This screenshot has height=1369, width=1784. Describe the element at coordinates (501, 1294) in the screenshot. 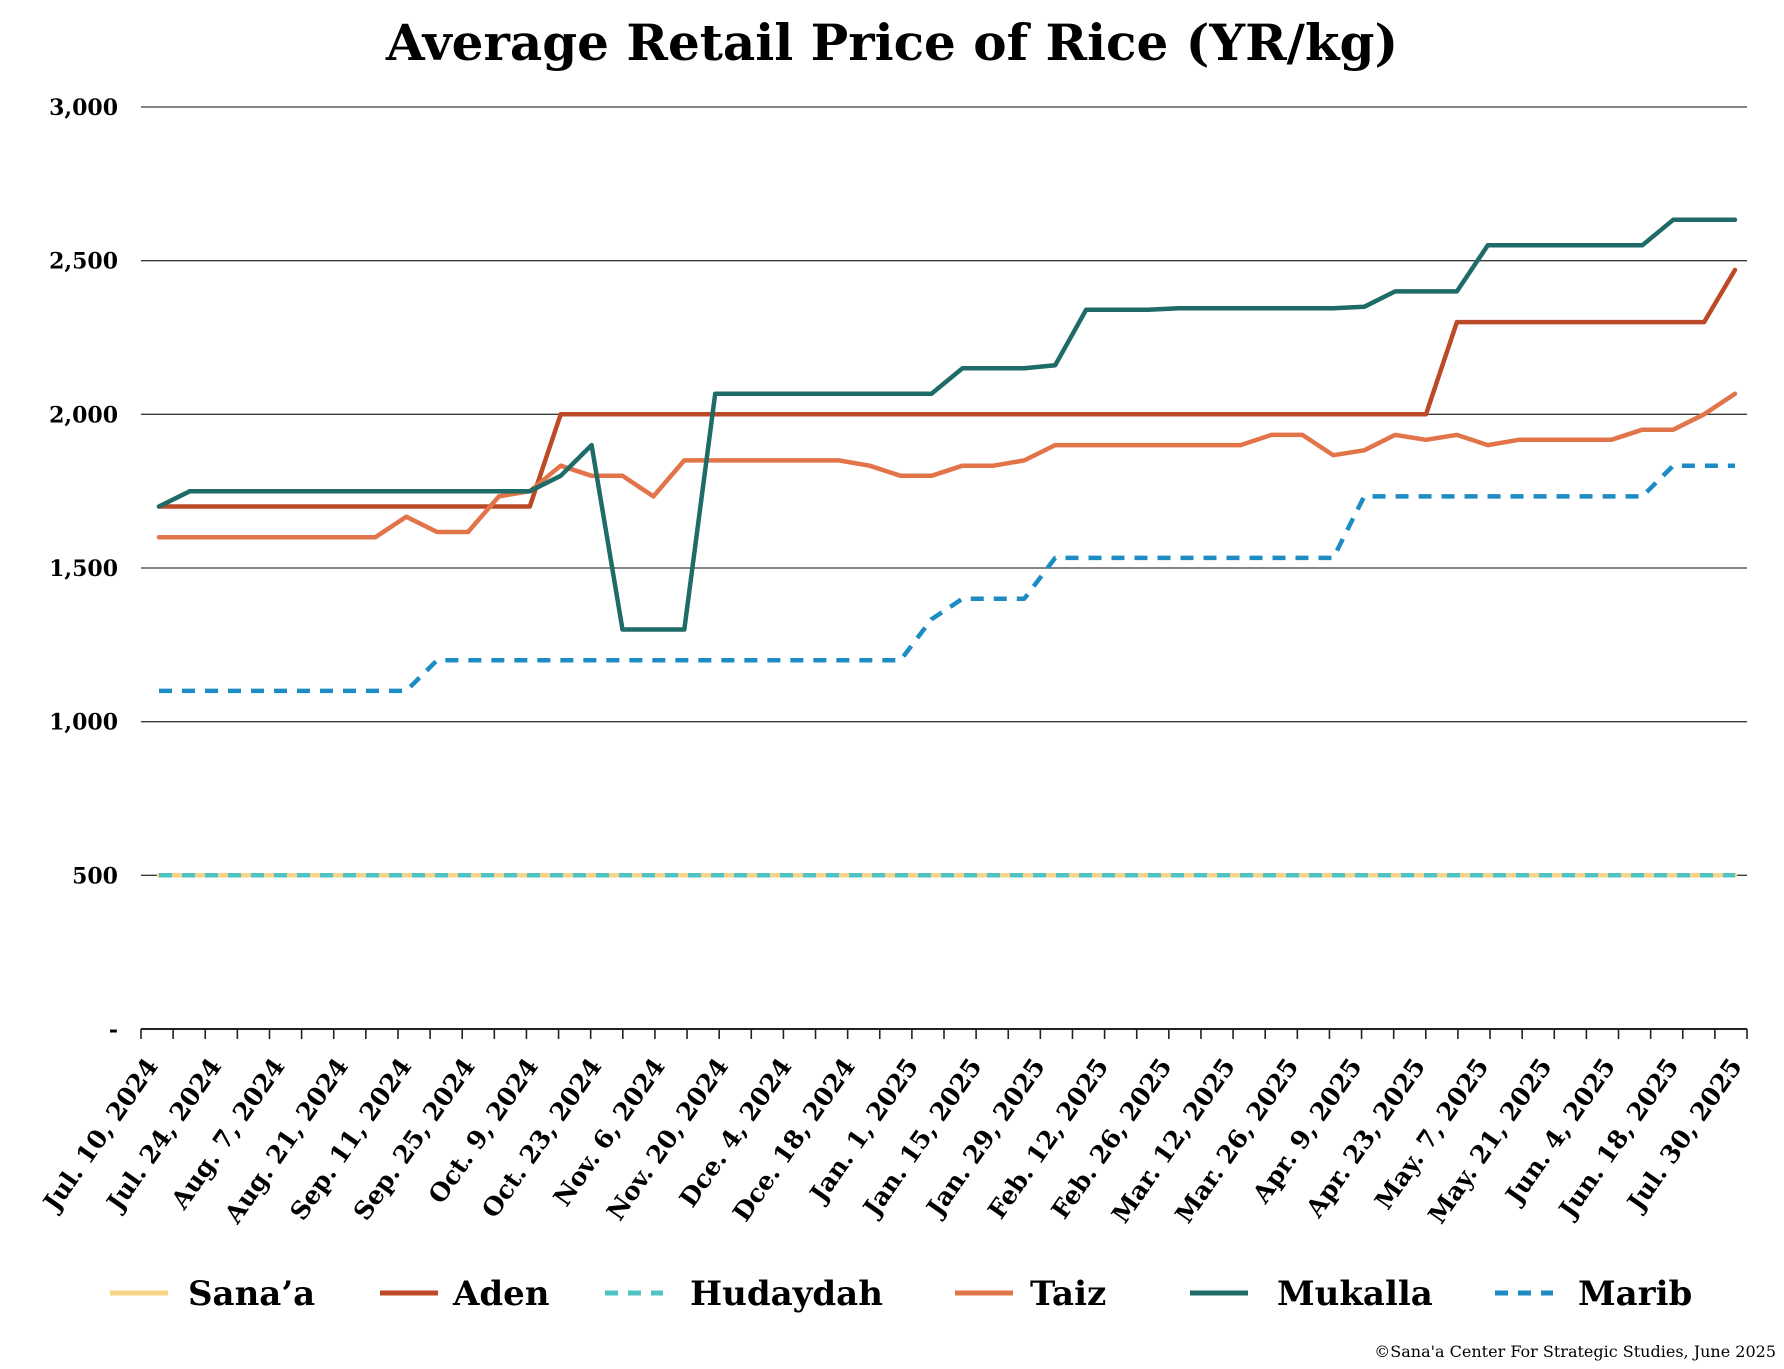

I see `legend-label: Aden` at that location.